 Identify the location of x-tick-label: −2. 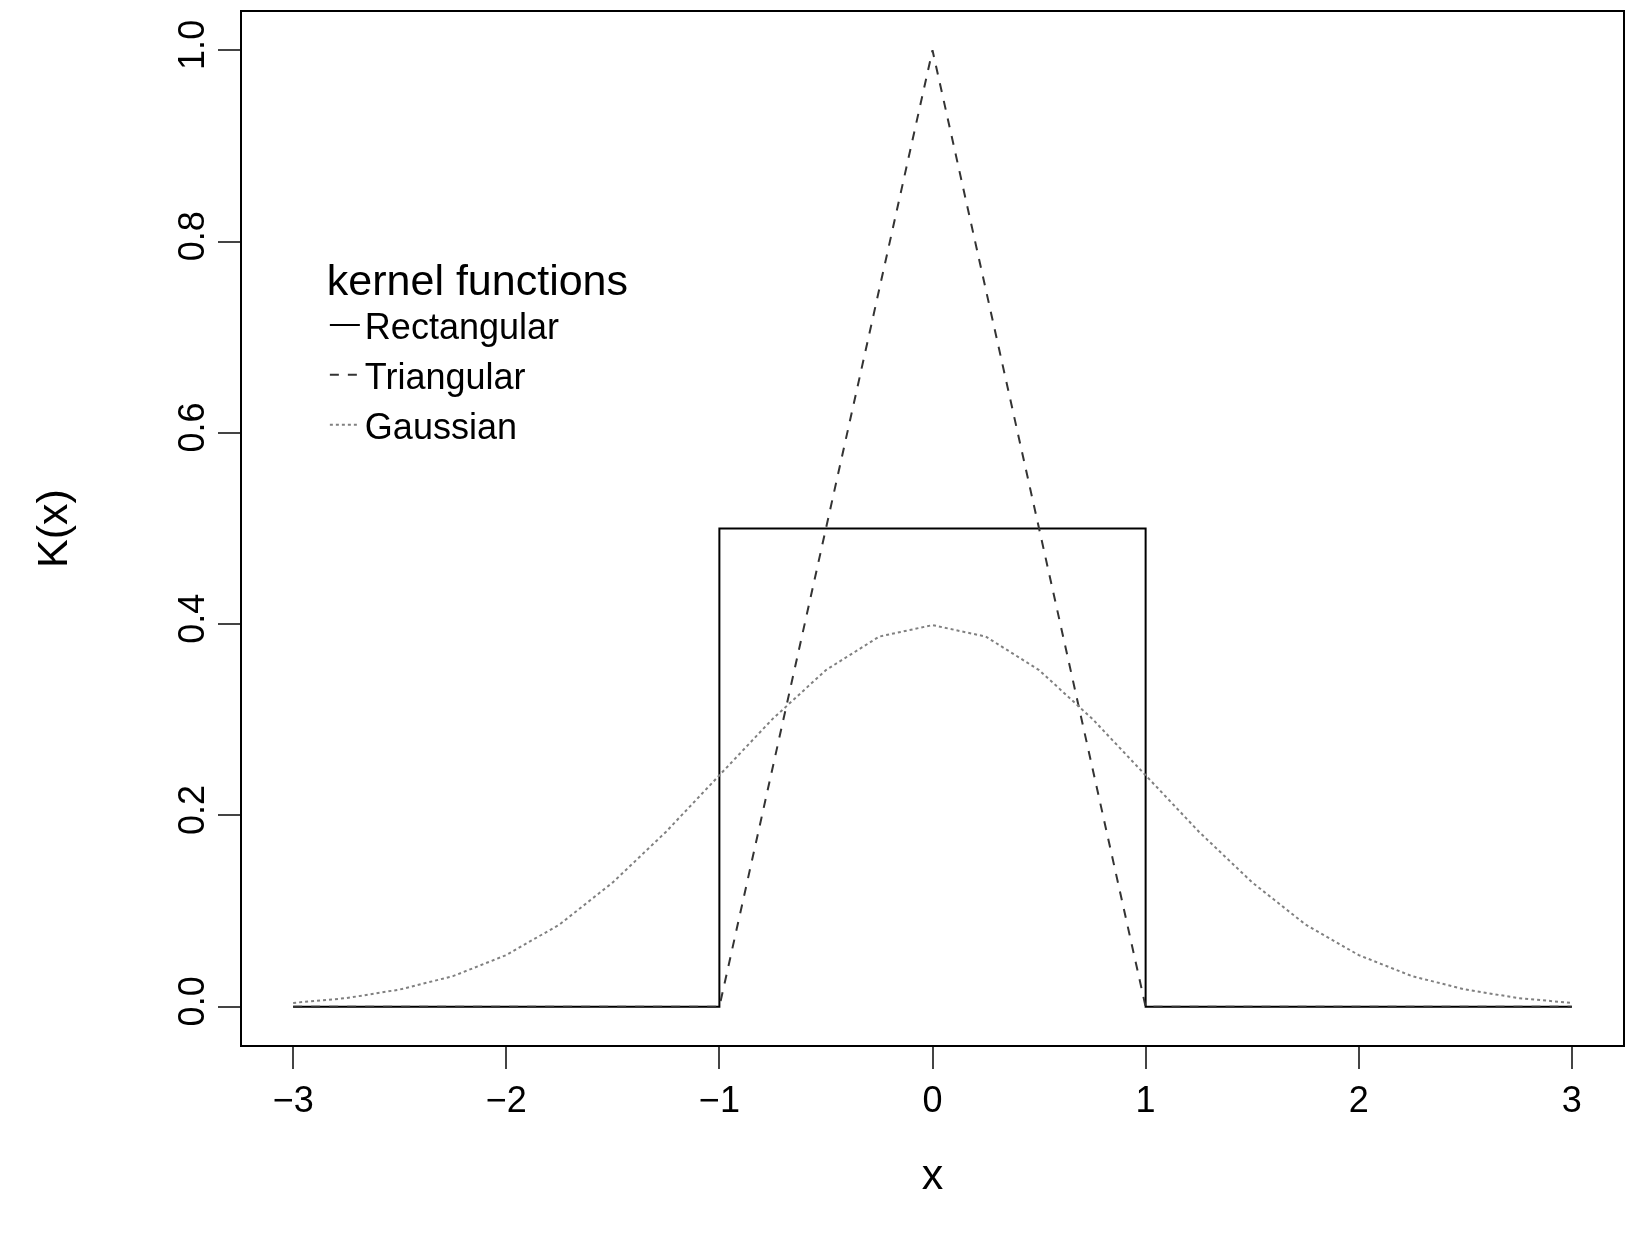
(506, 1100).